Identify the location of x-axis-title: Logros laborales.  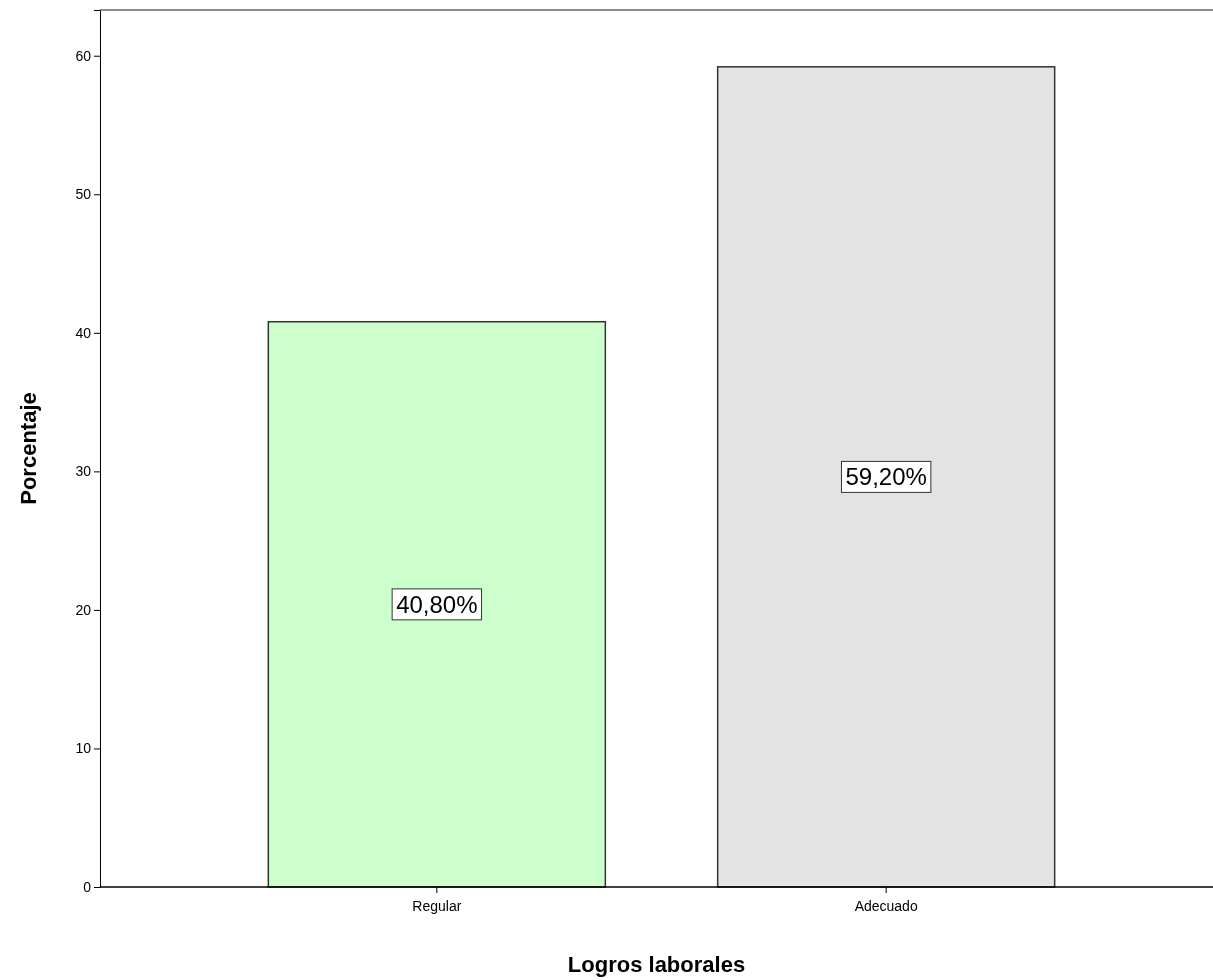
(656, 964).